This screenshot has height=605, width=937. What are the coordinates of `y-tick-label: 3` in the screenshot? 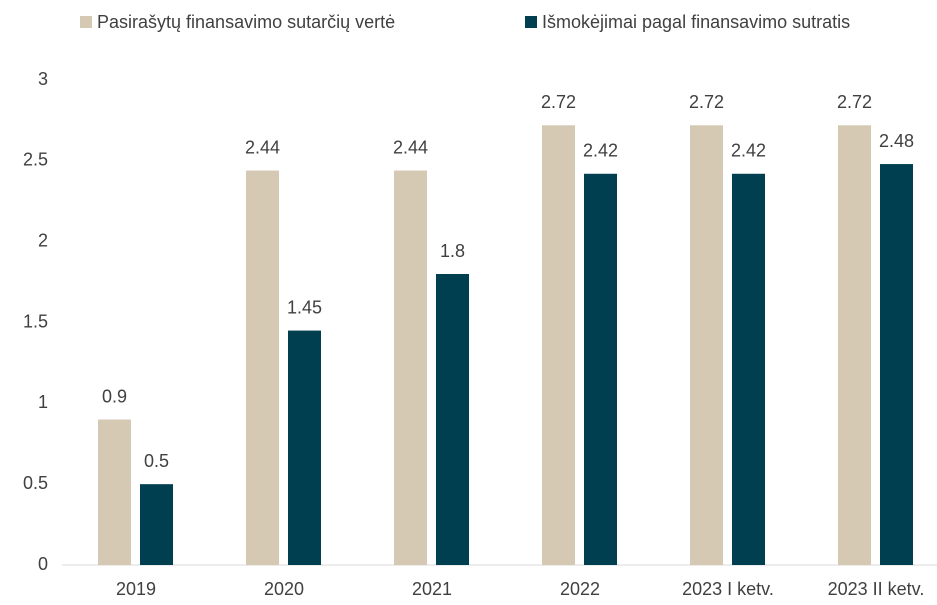 It's located at (43, 79).